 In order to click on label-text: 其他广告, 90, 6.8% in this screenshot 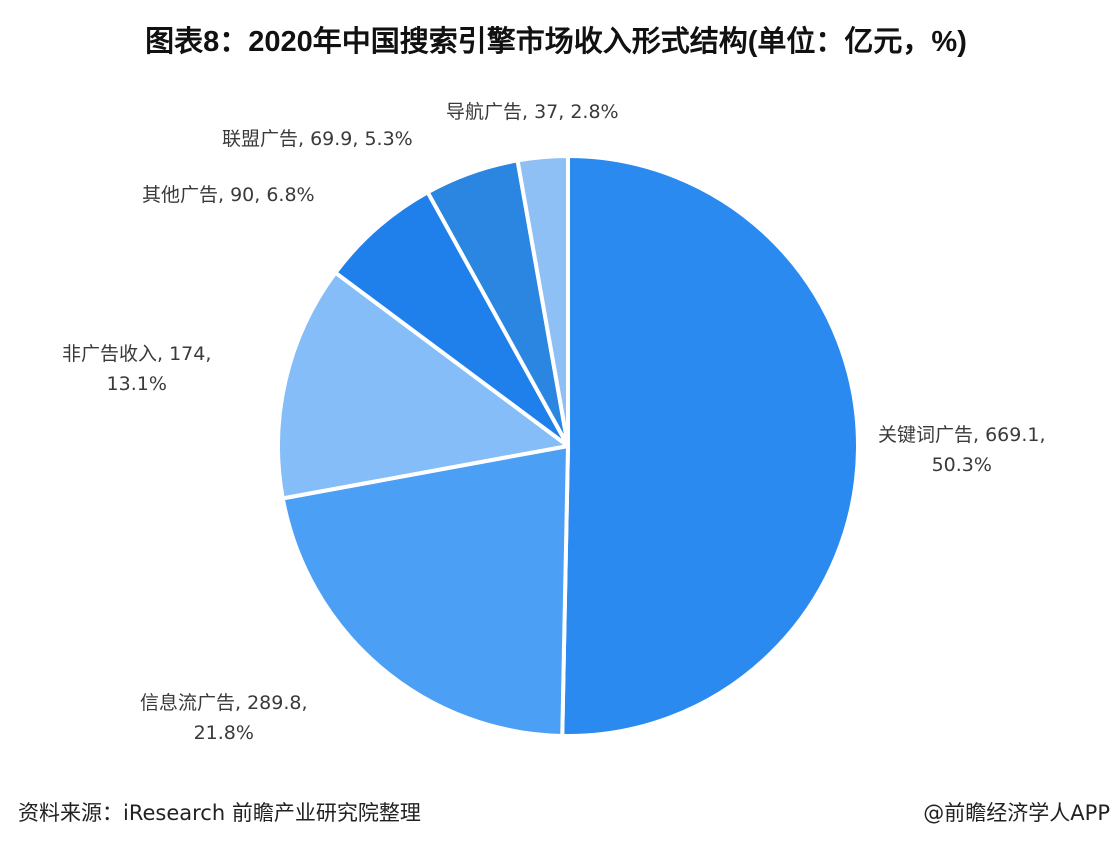, I will do `click(228, 195)`.